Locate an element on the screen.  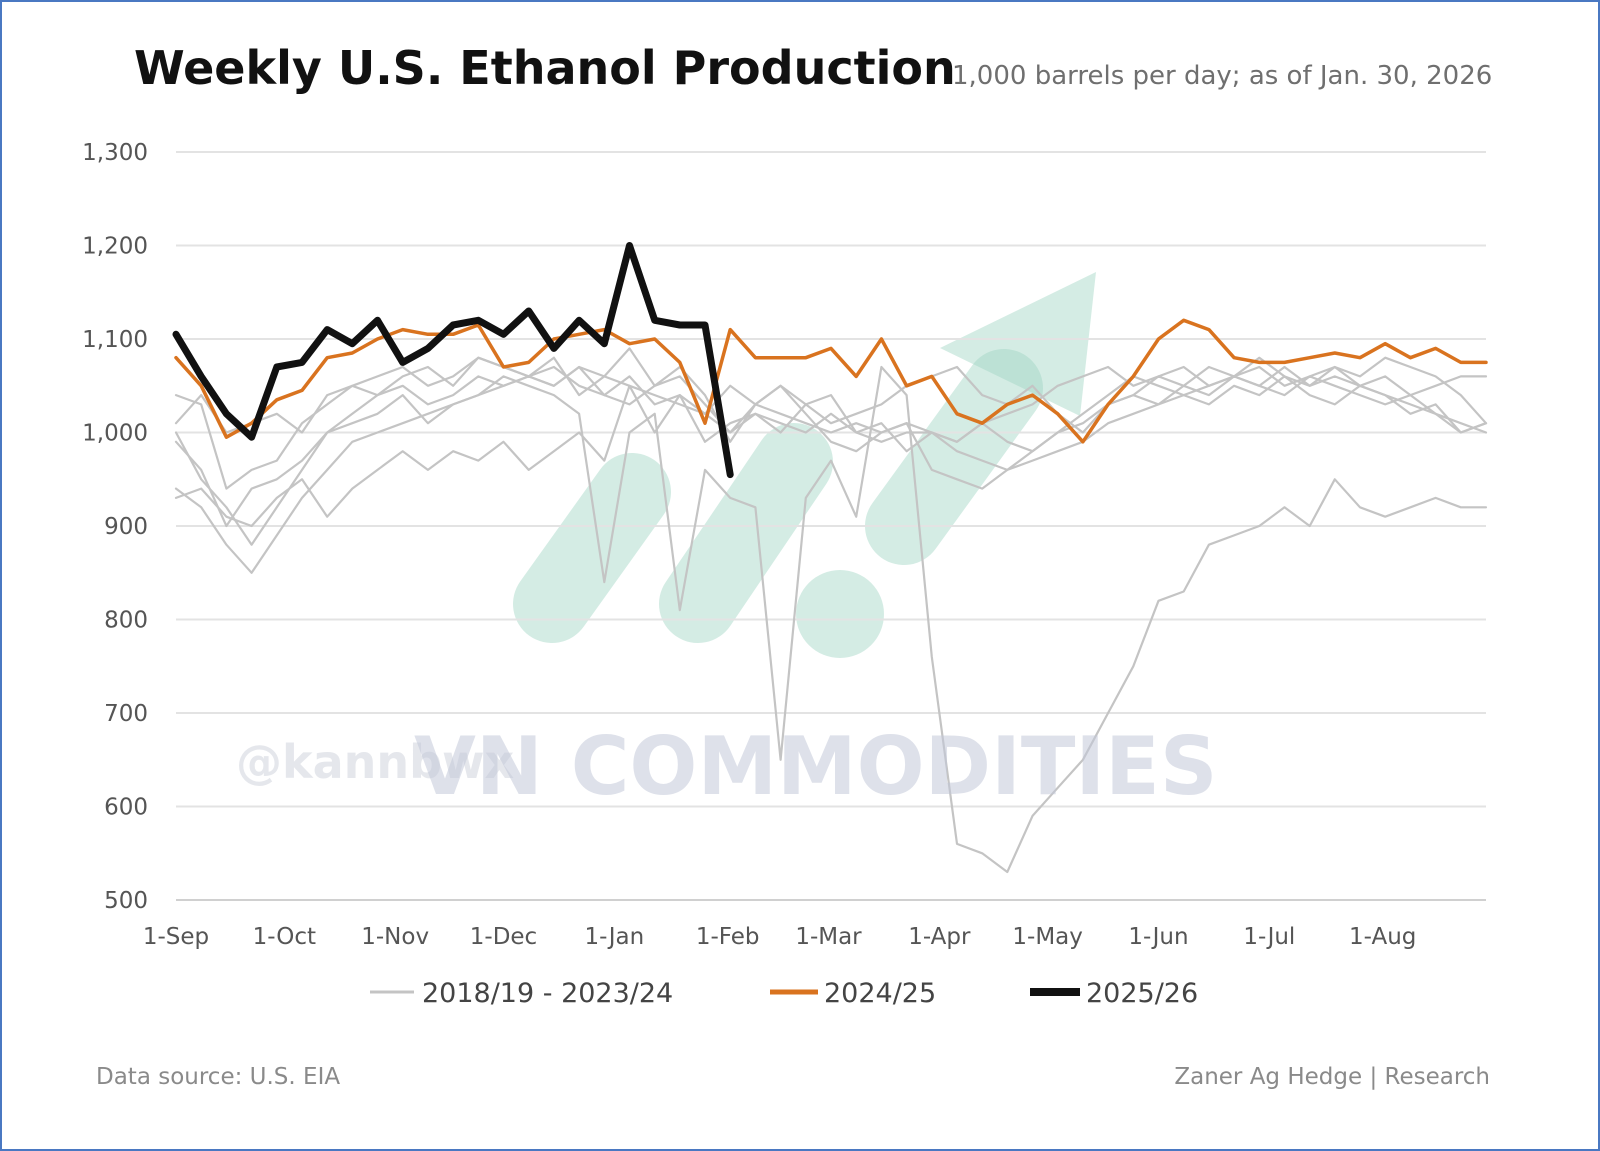
y-axis-ticks: 500 600 700 800 900 1,000 1,100 1,200 1,300 is located at coordinates (115, 527).